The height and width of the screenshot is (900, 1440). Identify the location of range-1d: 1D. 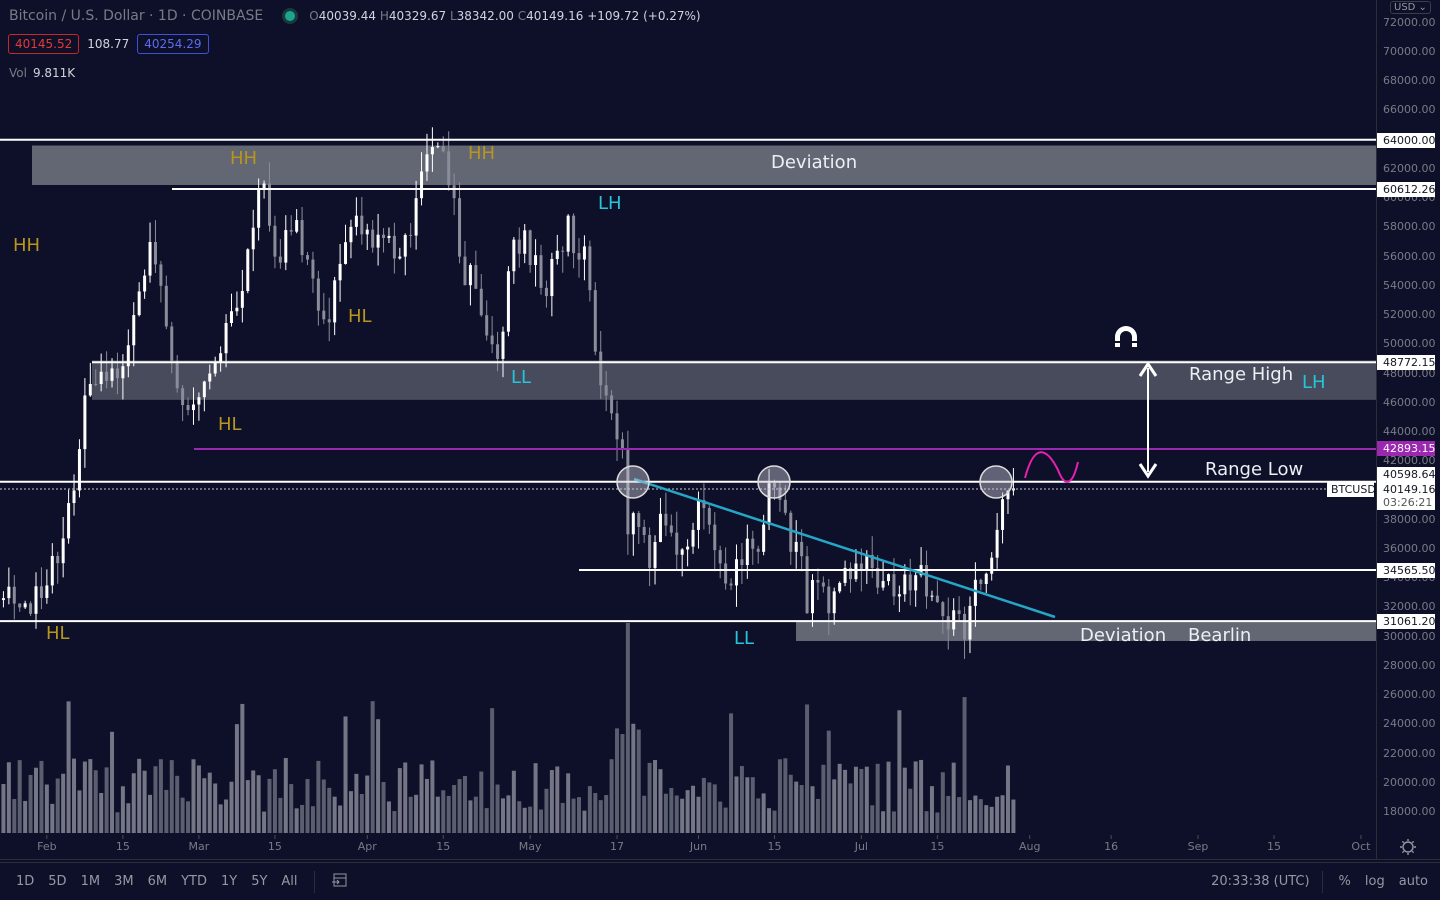
(25, 881).